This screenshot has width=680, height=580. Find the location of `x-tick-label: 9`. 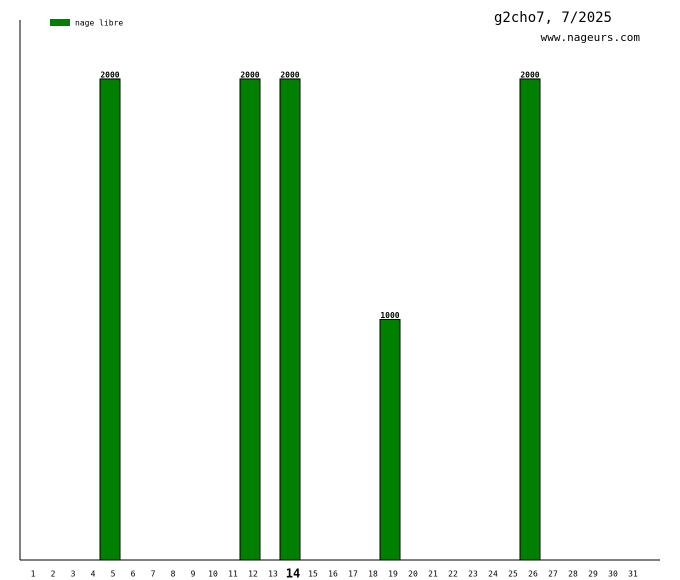

x-tick-label: 9 is located at coordinates (193, 574).